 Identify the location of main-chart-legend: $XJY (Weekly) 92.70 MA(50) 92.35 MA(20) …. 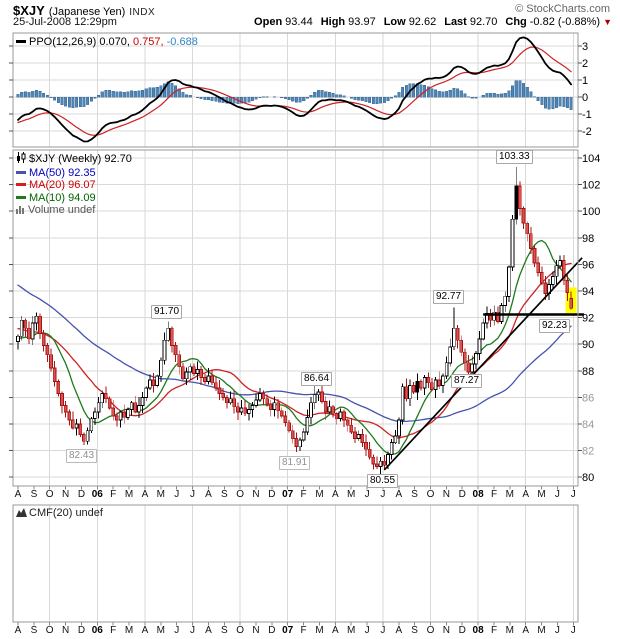
(74, 185).